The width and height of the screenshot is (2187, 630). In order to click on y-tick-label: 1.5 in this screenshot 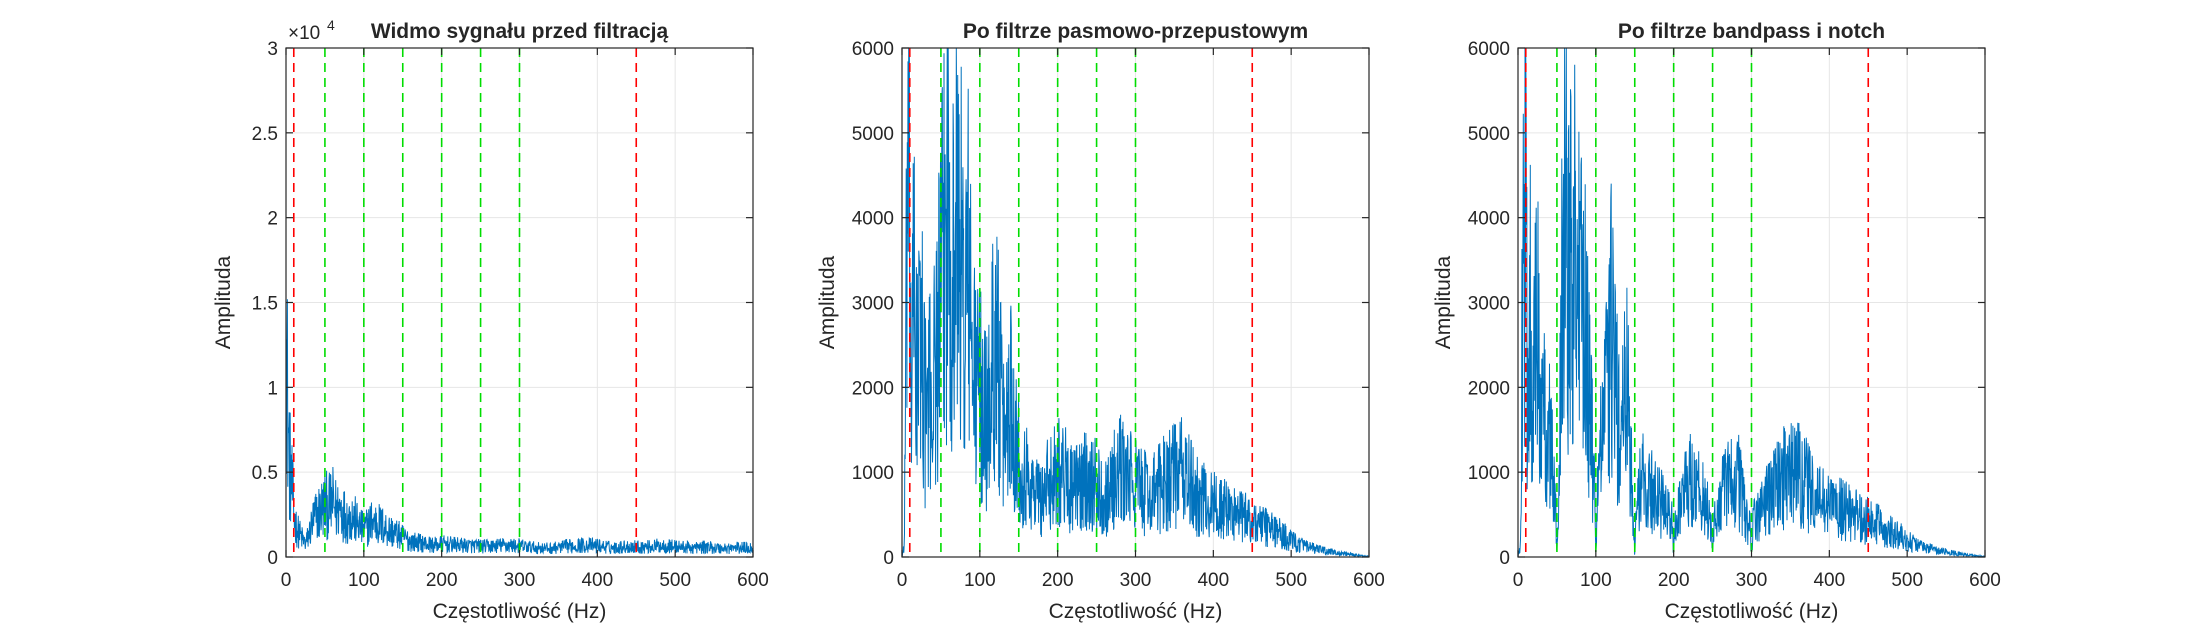, I will do `click(265, 304)`.